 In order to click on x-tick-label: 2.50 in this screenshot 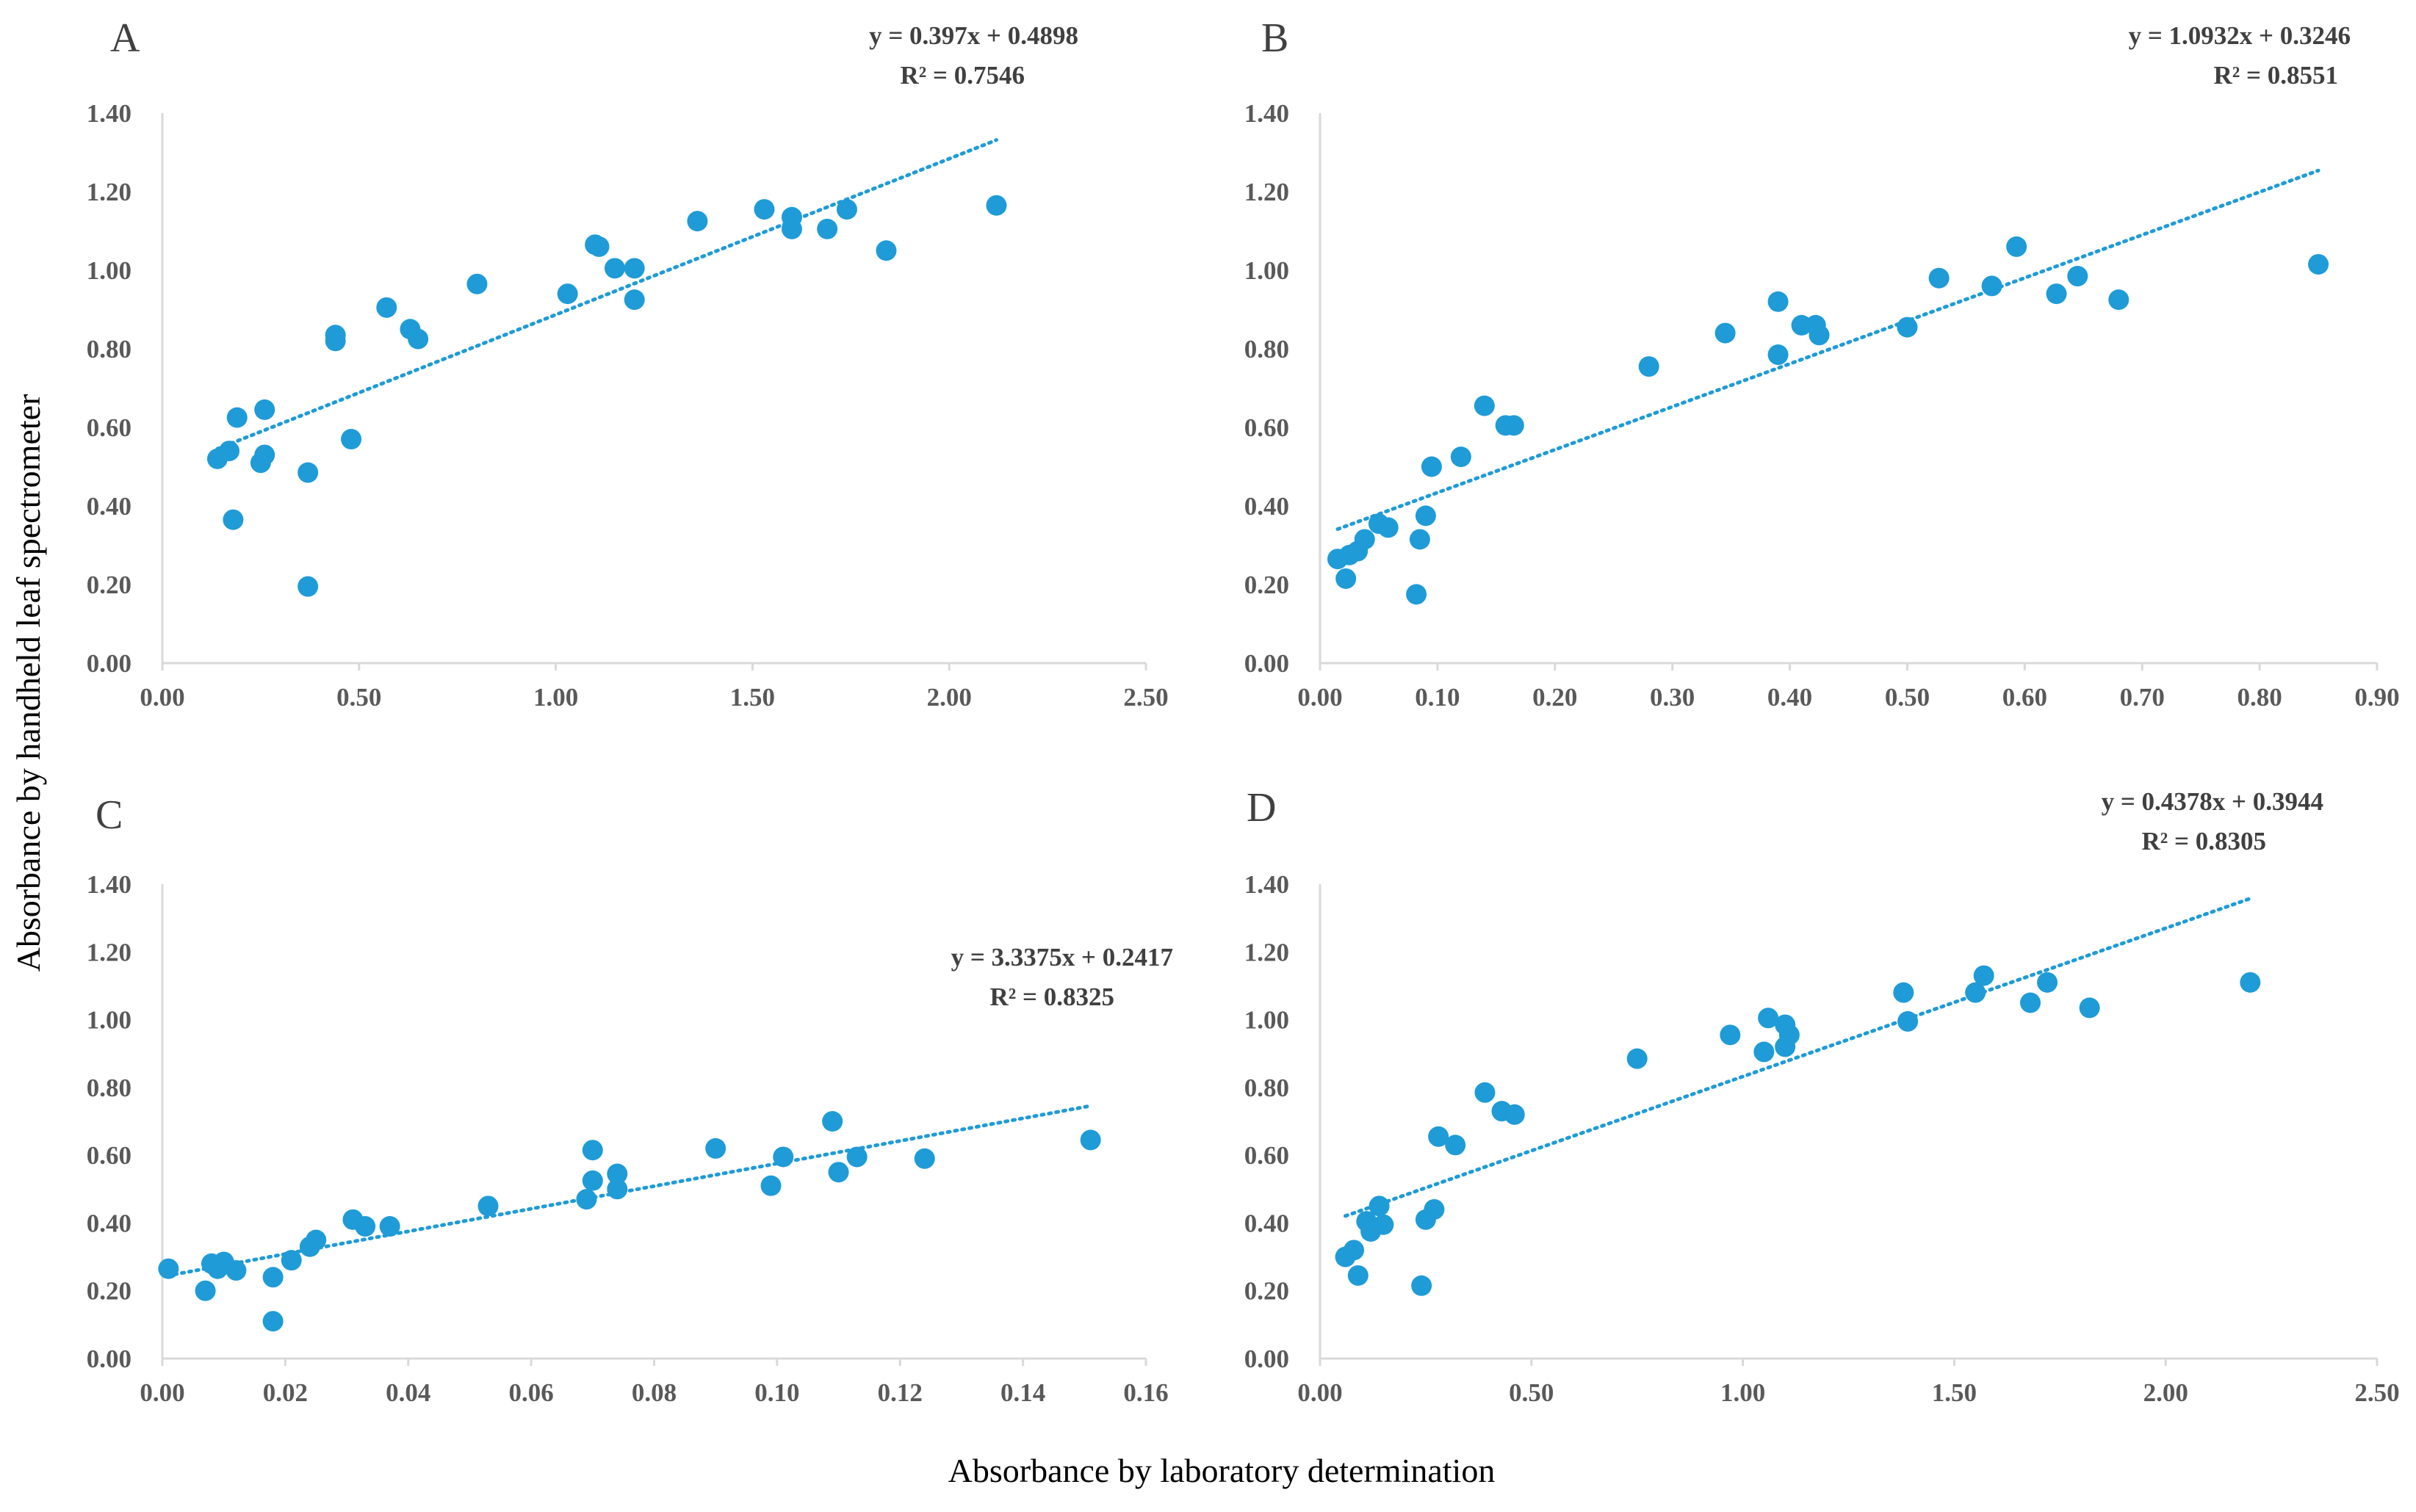, I will do `click(1145, 697)`.